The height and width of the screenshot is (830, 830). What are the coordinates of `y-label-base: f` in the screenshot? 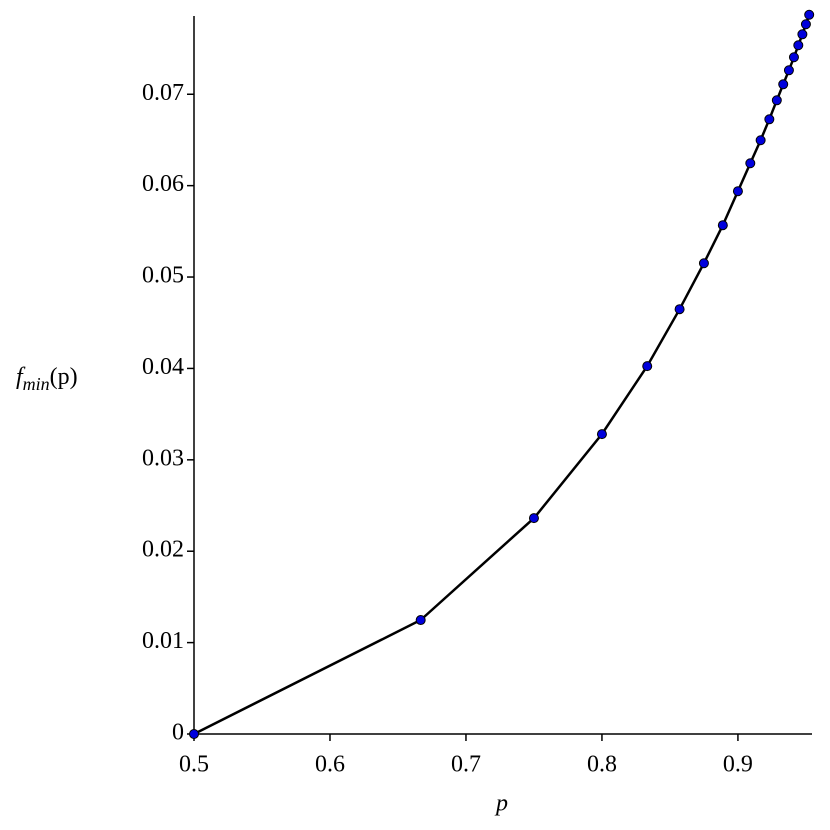 It's located at (21, 377).